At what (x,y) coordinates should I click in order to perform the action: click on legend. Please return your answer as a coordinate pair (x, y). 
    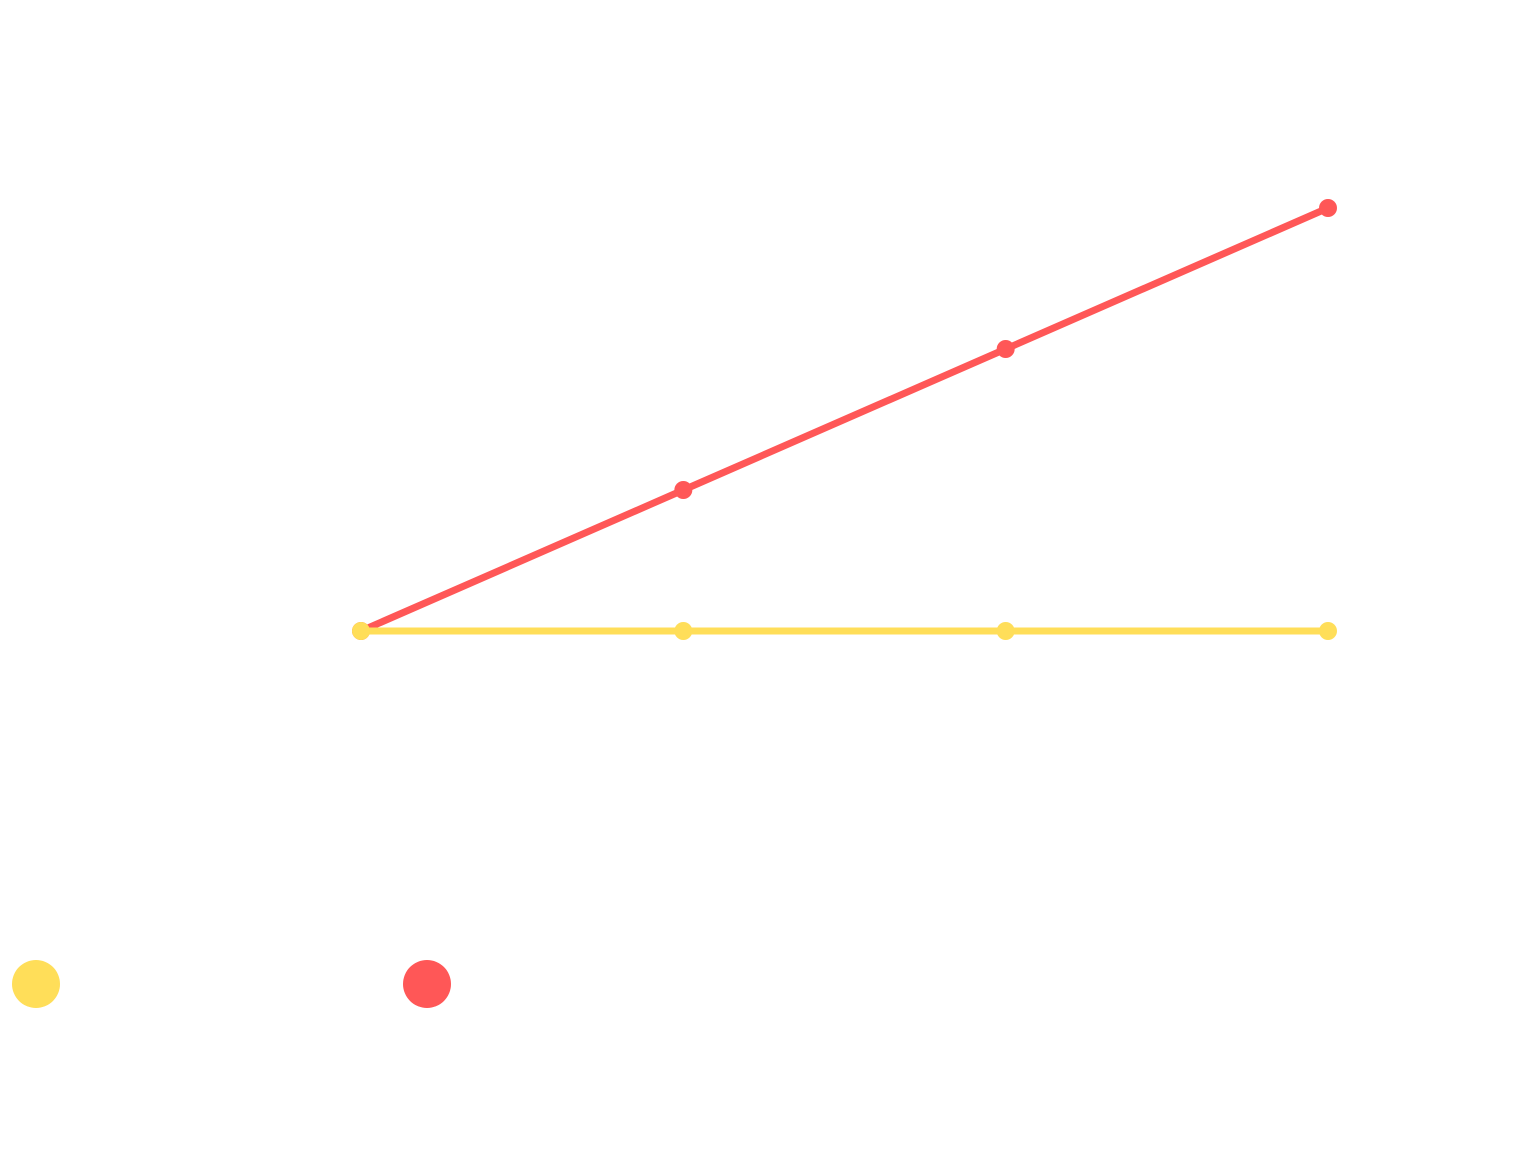
    Looking at the image, I should click on (231, 984).